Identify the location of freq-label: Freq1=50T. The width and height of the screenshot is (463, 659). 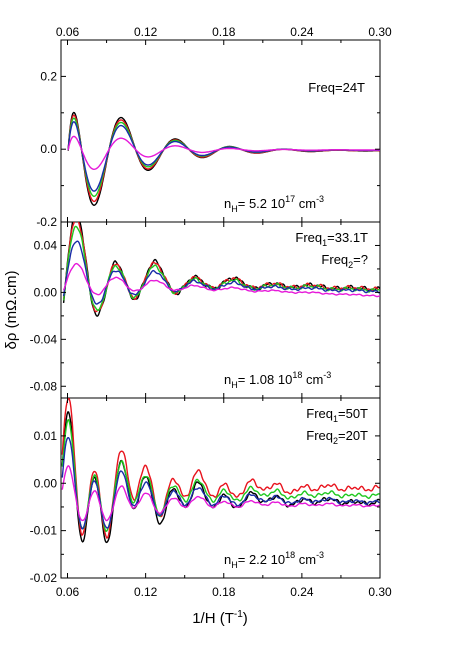
(337, 415).